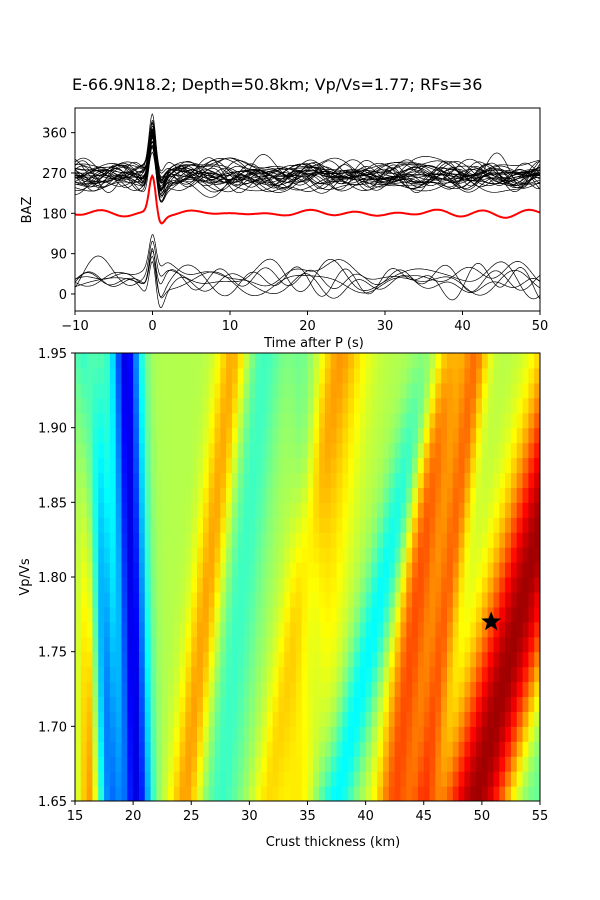 Image resolution: width=600 pixels, height=900 pixels. I want to click on receiver-function-trace, so click(307, 157).